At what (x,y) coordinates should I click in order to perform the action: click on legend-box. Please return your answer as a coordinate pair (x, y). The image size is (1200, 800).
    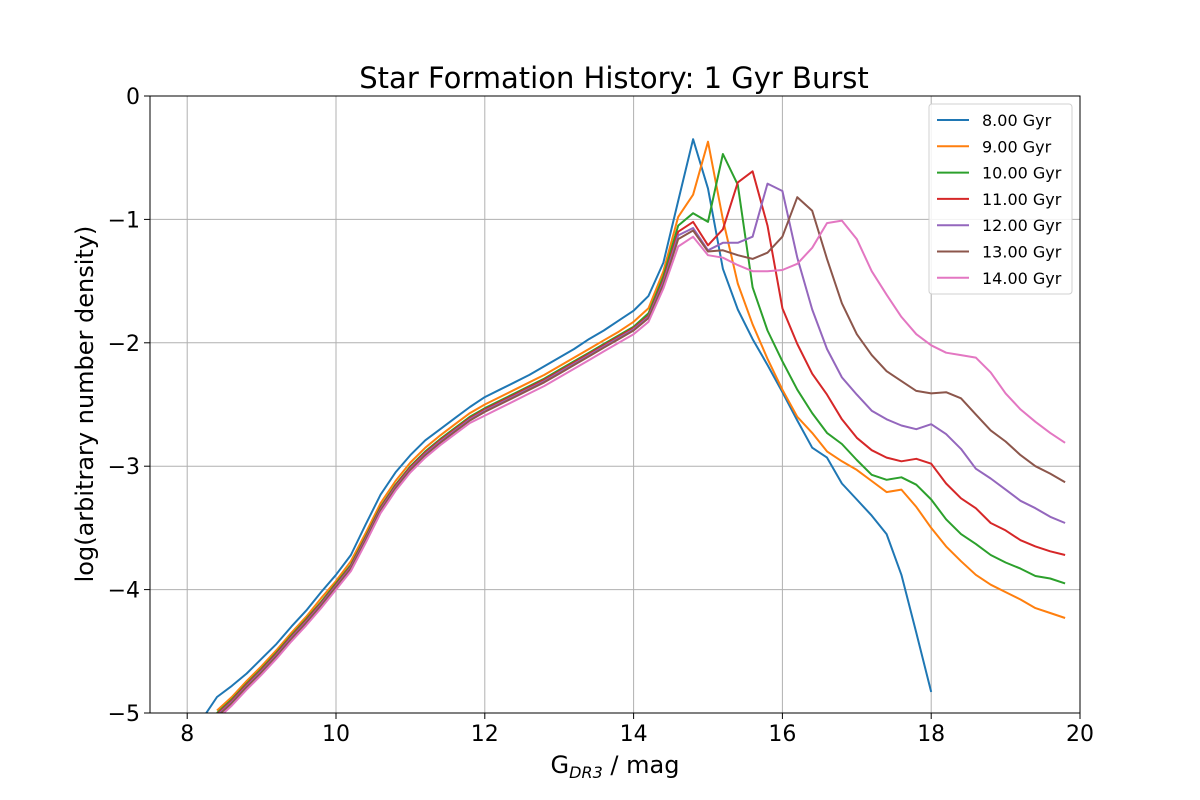
    Looking at the image, I should click on (1000, 199).